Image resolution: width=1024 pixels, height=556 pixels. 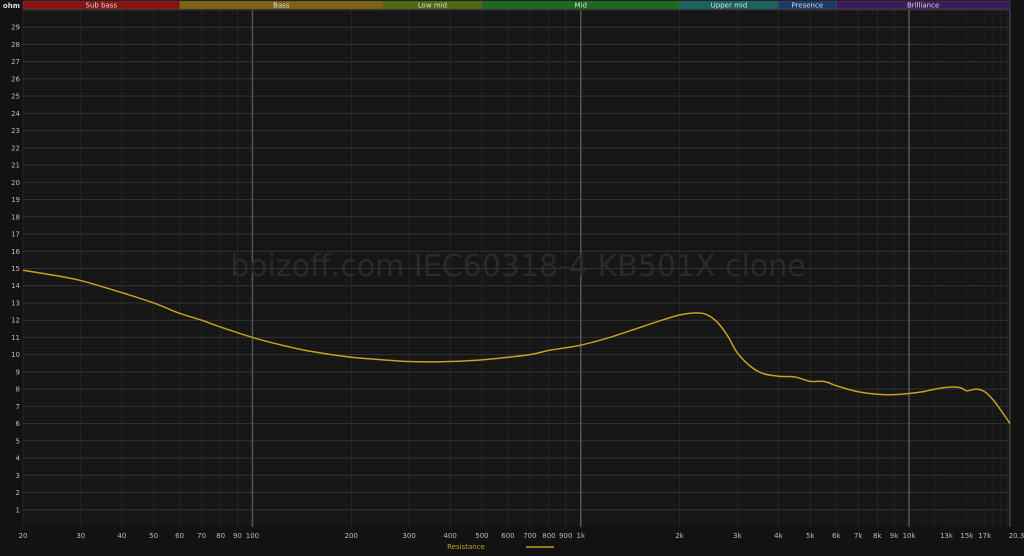 What do you see at coordinates (237, 536) in the screenshot?
I see `x-tick-label: 90` at bounding box center [237, 536].